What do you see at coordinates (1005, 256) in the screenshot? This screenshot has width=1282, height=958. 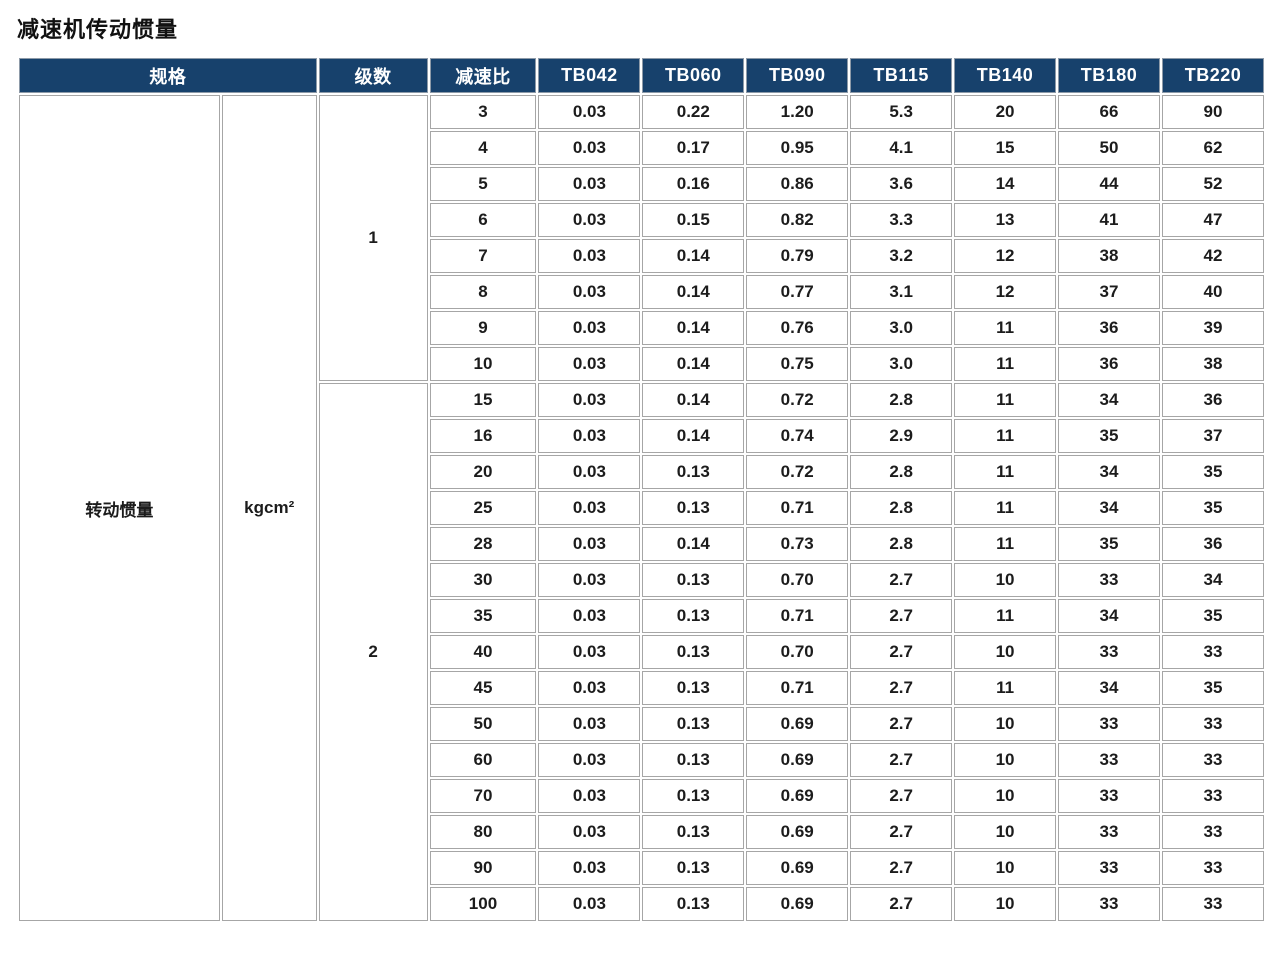 I see `value-cell: 12` at bounding box center [1005, 256].